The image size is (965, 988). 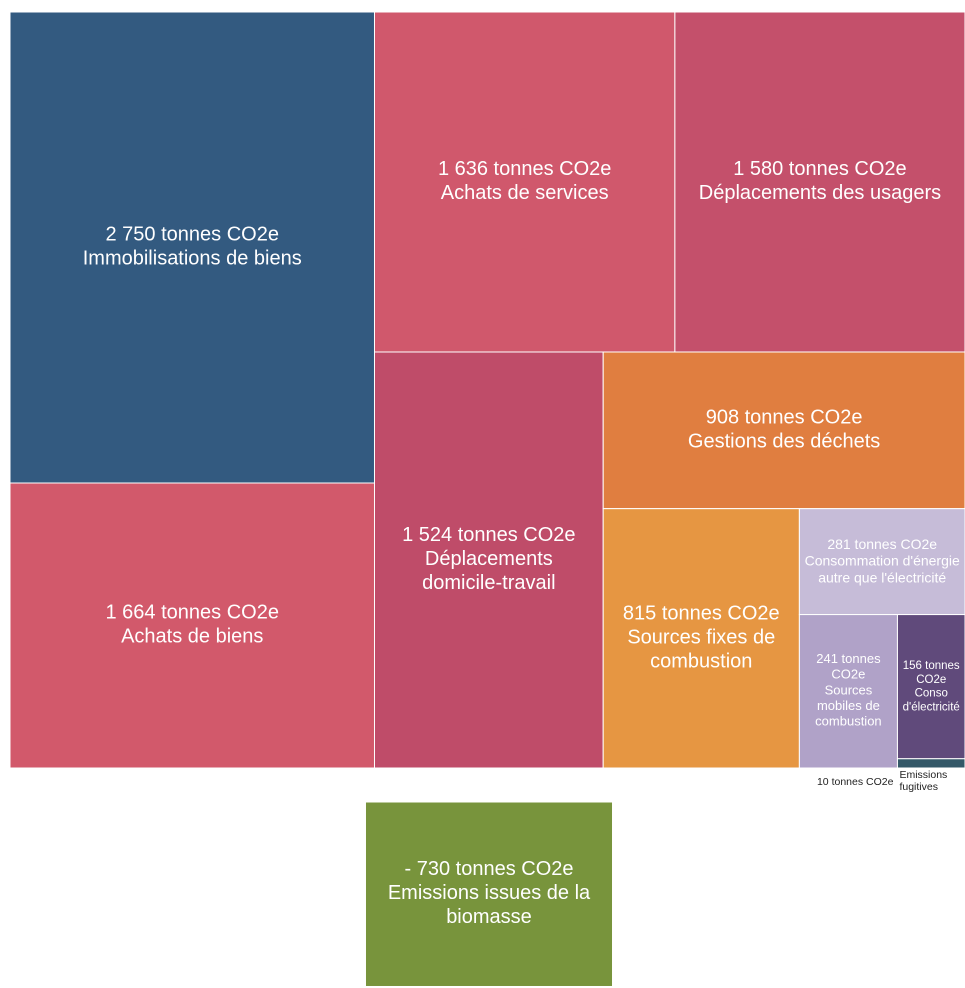 What do you see at coordinates (784, 418) in the screenshot?
I see `value-label: 908 tonnes CO2e` at bounding box center [784, 418].